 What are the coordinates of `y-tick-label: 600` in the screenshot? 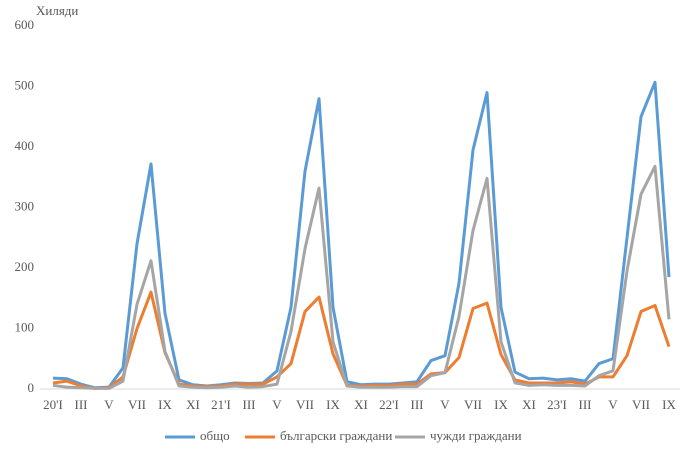 It's located at (25, 24).